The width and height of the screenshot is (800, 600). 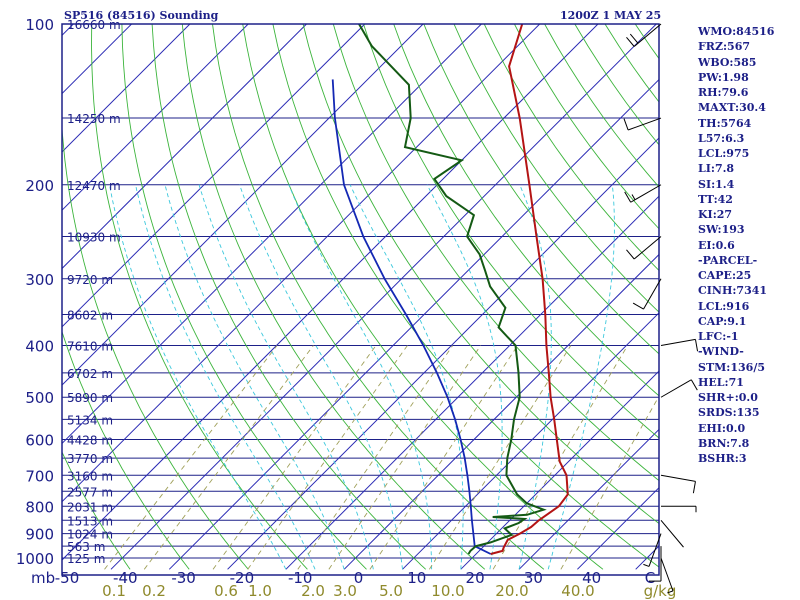 I want to click on temperature-tick-label: C, so click(x=650, y=578).